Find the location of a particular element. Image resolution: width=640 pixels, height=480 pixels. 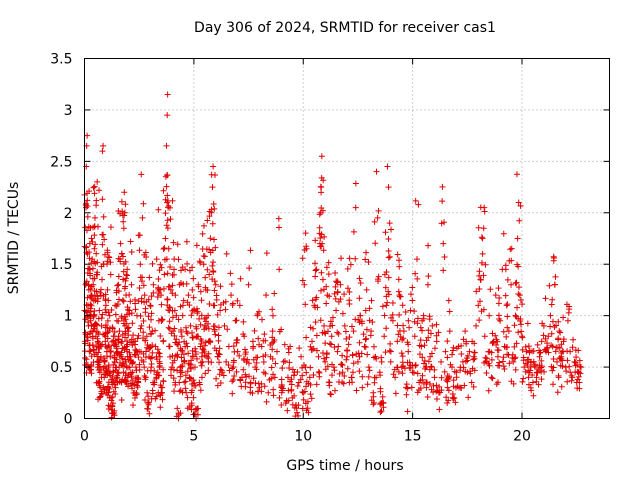

y-tick-label: 0 is located at coordinates (68, 420).